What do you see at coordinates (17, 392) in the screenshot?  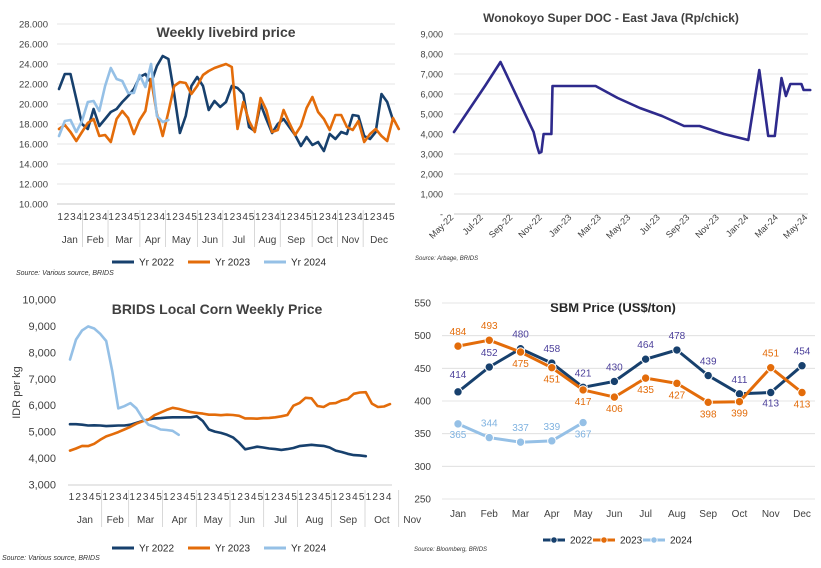 I see `corn-y-axis-label: IDR per kg` at bounding box center [17, 392].